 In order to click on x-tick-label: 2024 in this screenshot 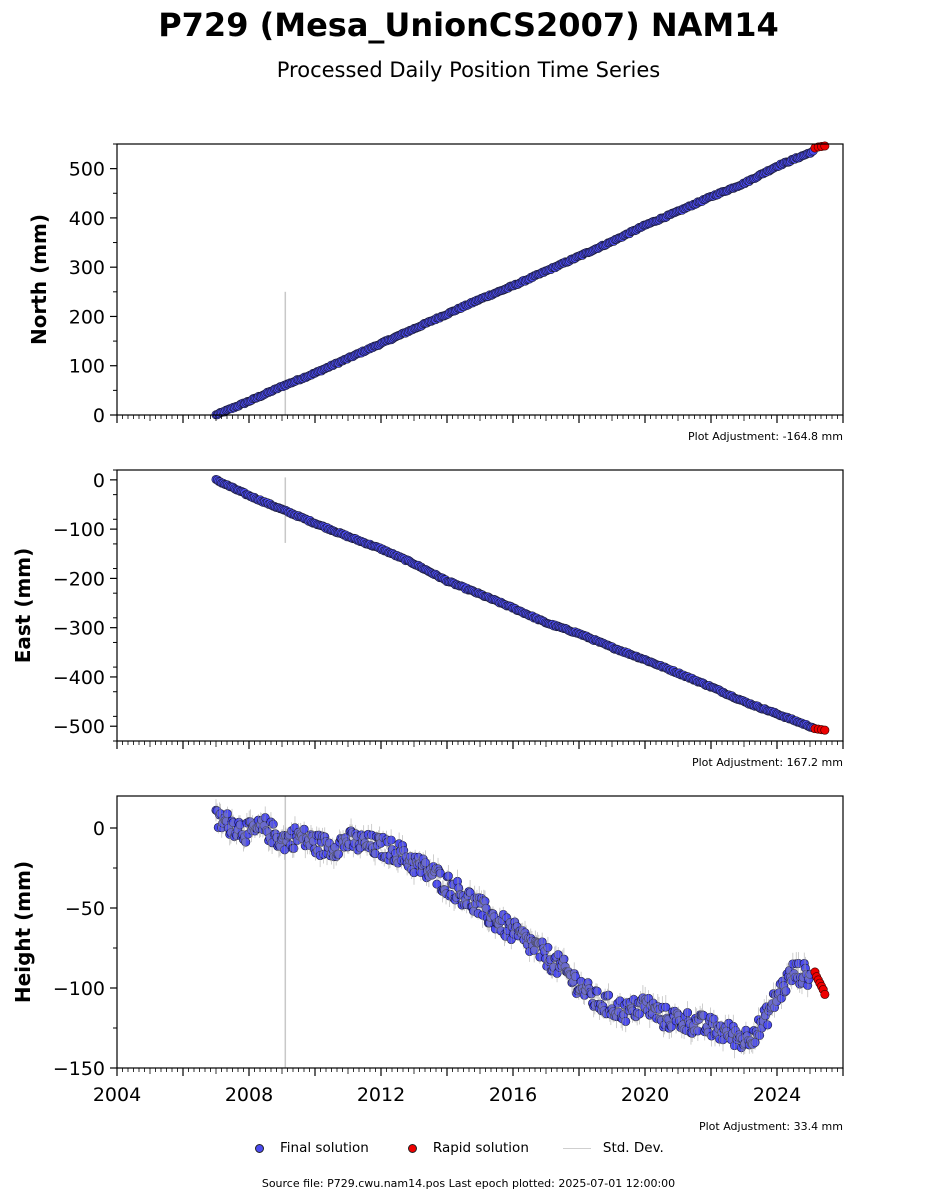, I will do `click(777, 1095)`.